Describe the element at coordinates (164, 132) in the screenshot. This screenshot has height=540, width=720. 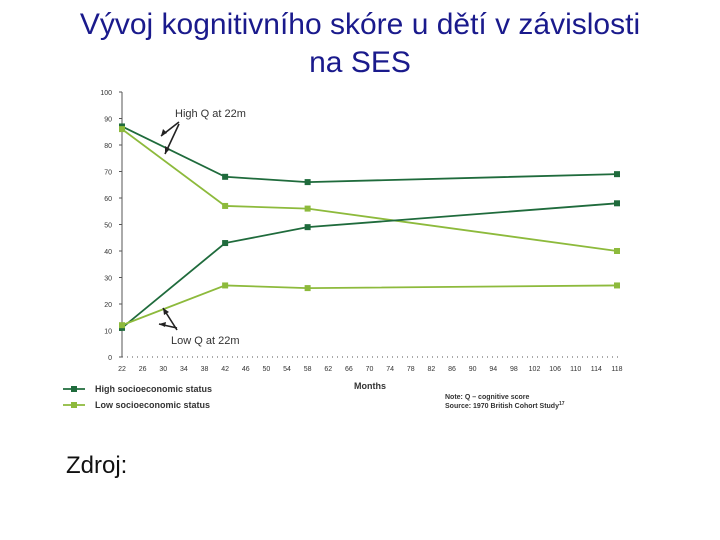
I see `annotation-arrow-high-1-head` at that location.